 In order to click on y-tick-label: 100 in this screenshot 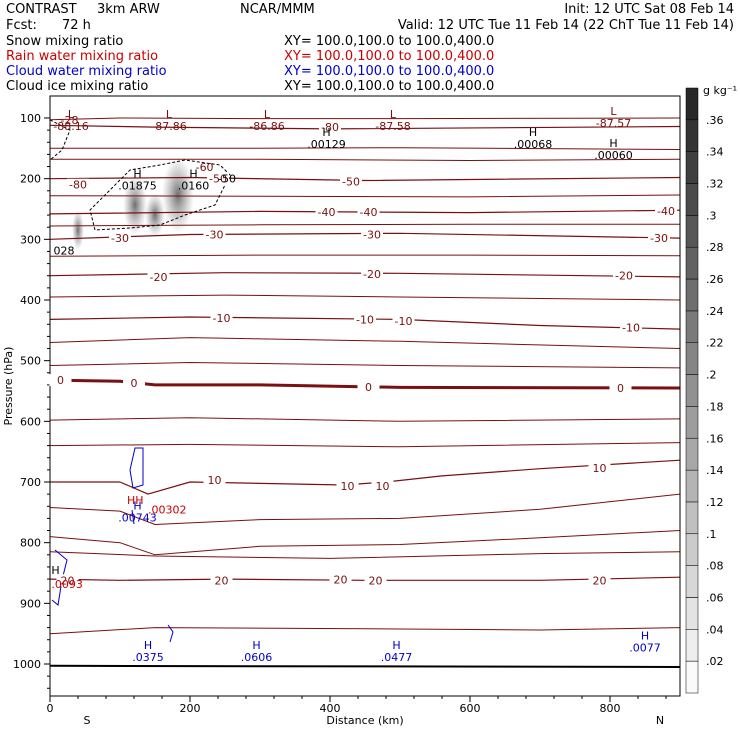, I will do `click(30, 118)`.